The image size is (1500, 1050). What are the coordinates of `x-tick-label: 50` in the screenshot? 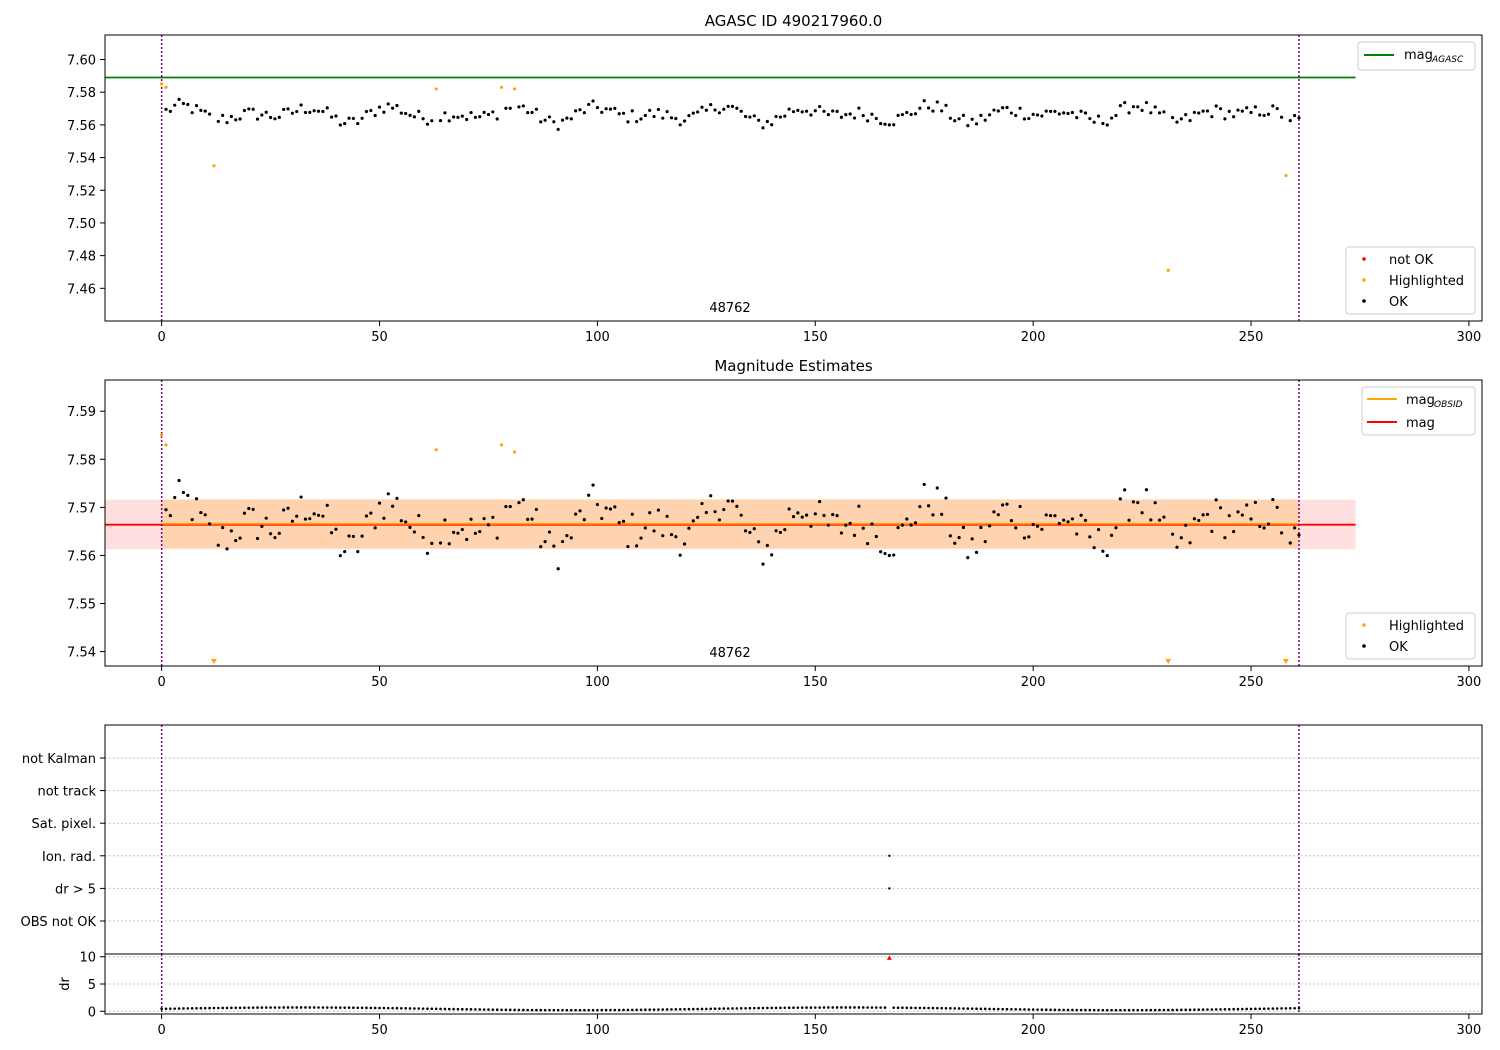 It's located at (379, 682).